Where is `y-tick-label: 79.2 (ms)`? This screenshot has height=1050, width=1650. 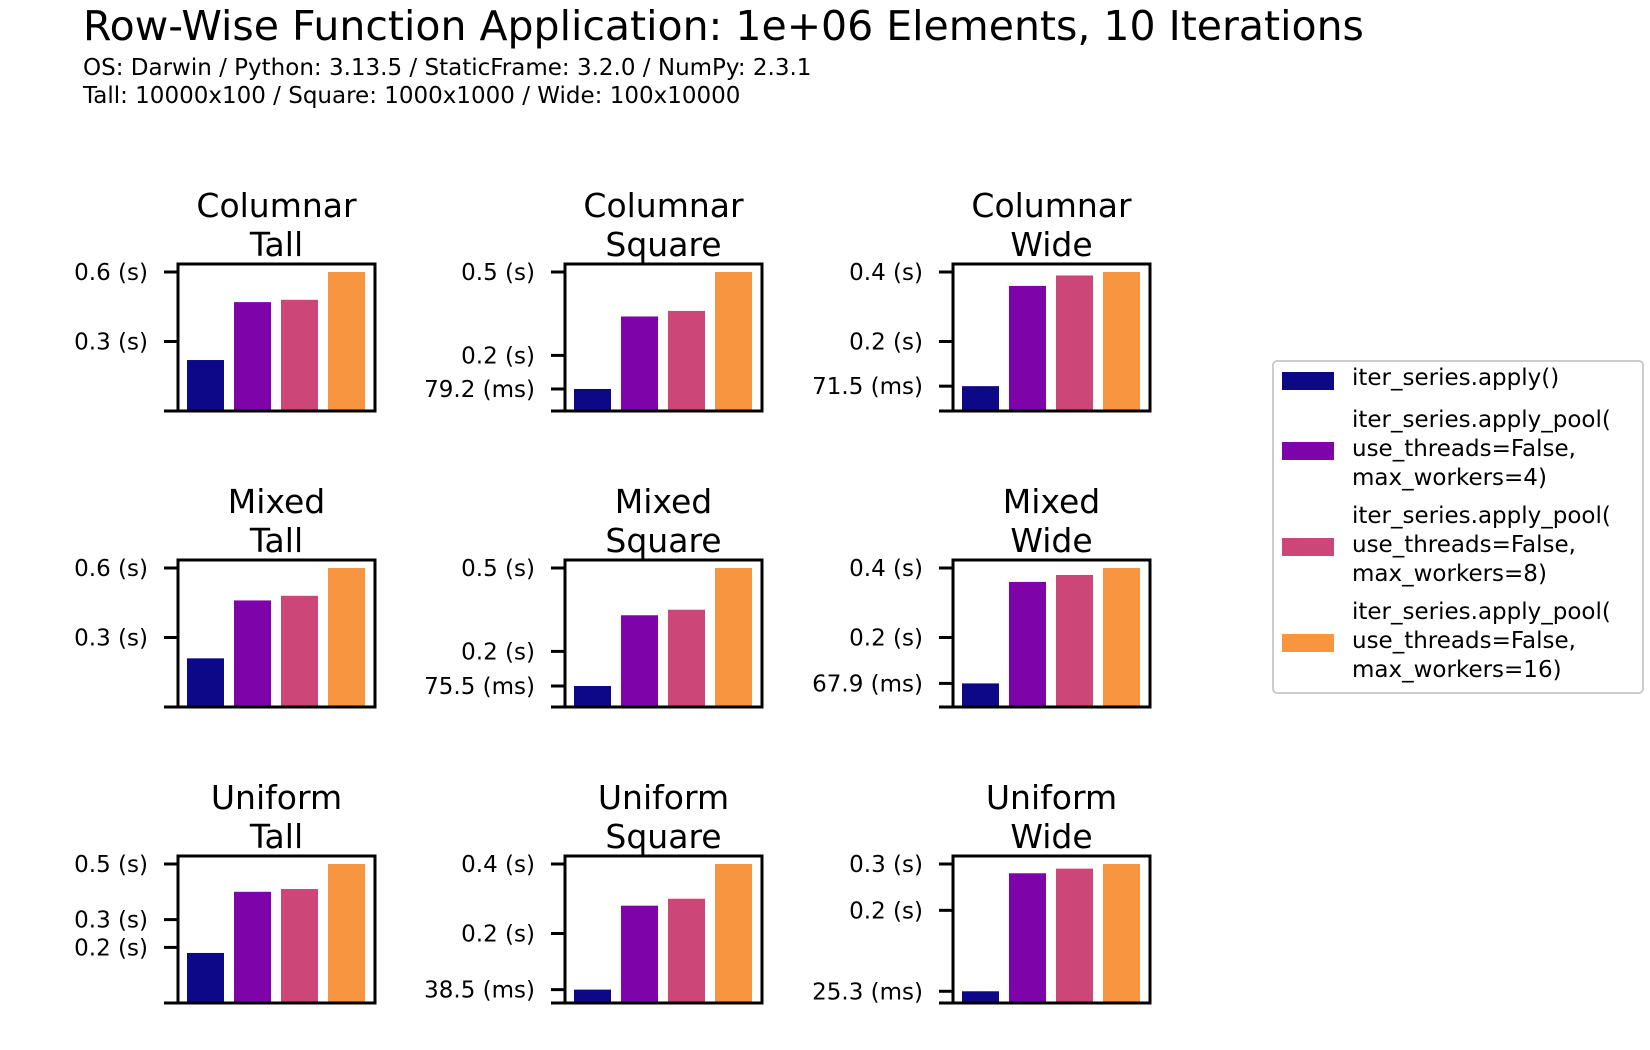
y-tick-label: 79.2 (ms) is located at coordinates (479, 390).